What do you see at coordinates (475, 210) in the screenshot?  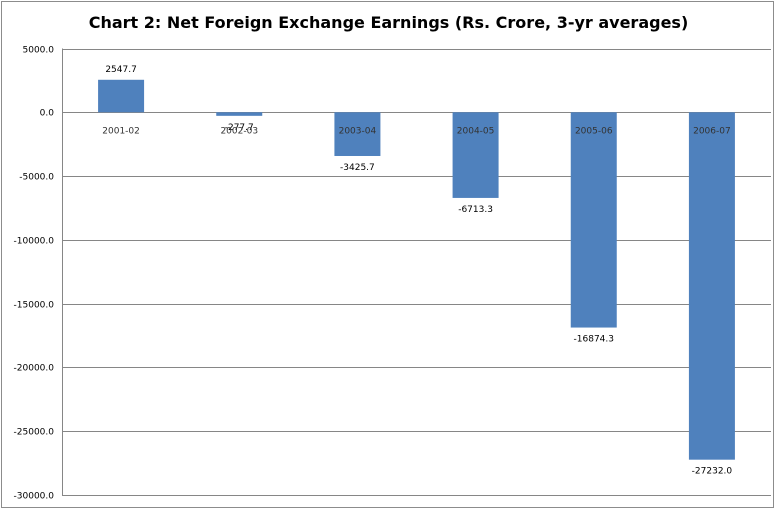 I see `data-label: -6713.3` at bounding box center [475, 210].